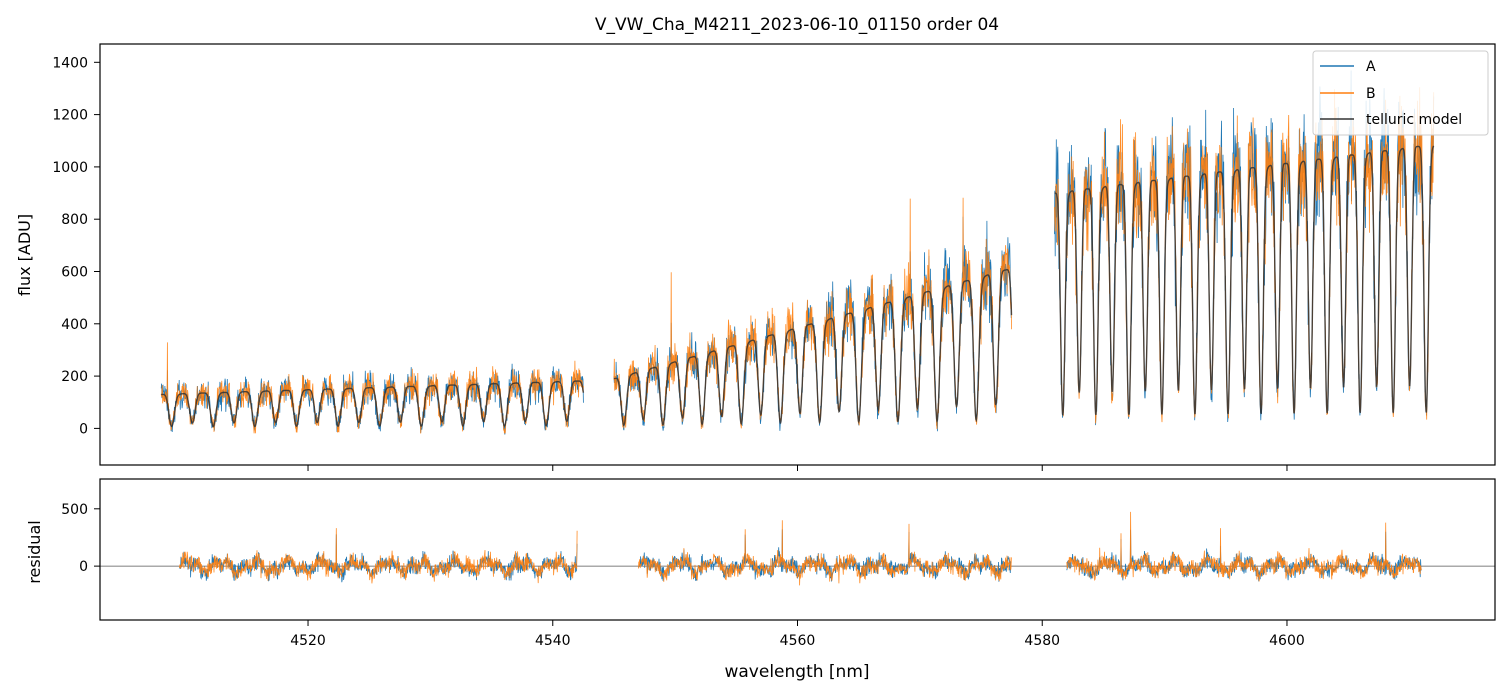 The height and width of the screenshot is (696, 1510). I want to click on bottom-x-tick-label: 4540, so click(553, 641).